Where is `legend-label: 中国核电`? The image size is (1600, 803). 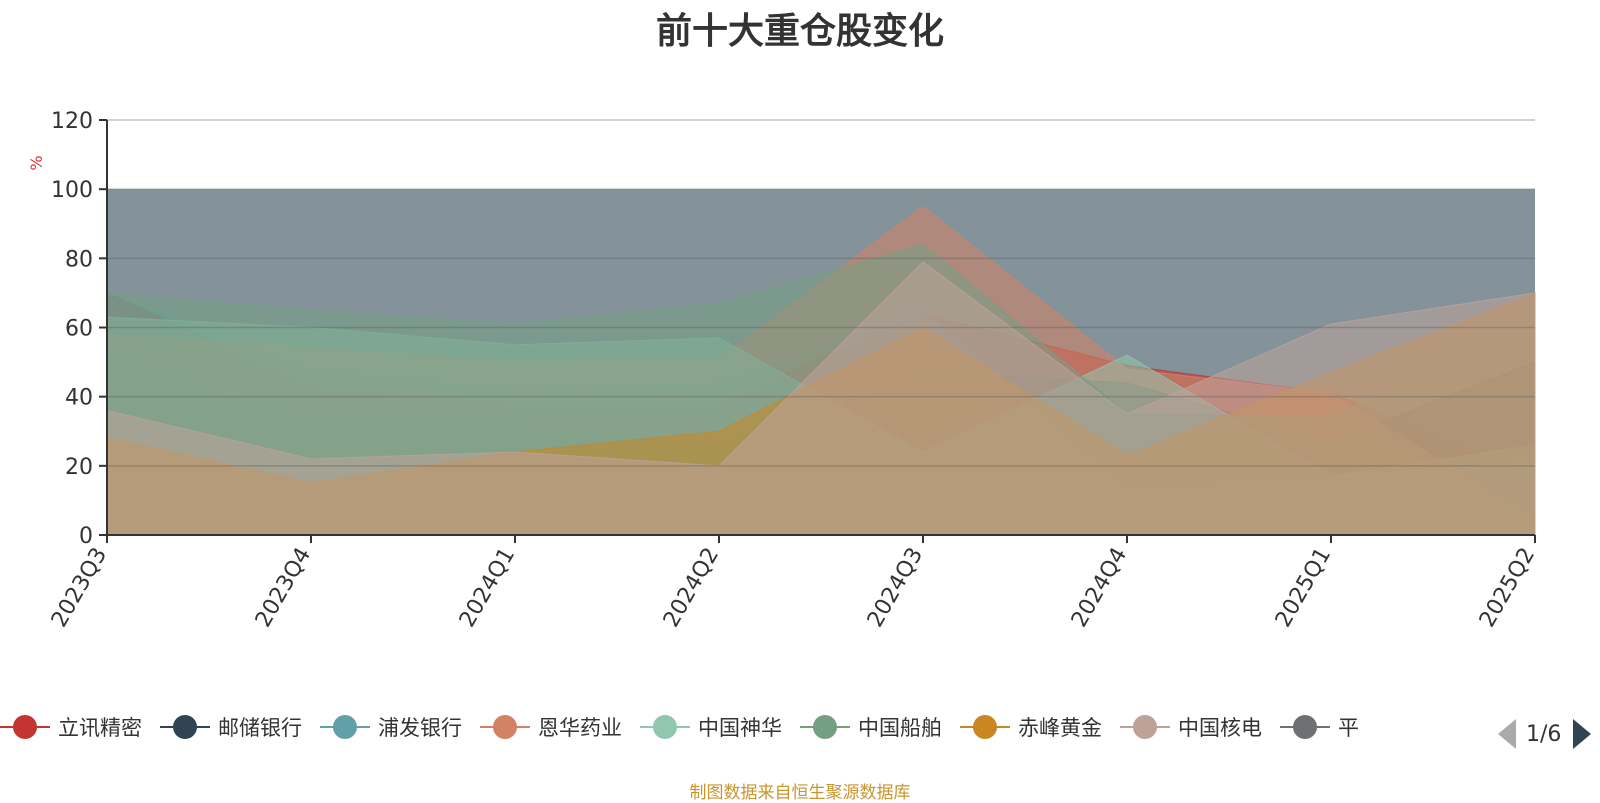 legend-label: 中国核电 is located at coordinates (1220, 728).